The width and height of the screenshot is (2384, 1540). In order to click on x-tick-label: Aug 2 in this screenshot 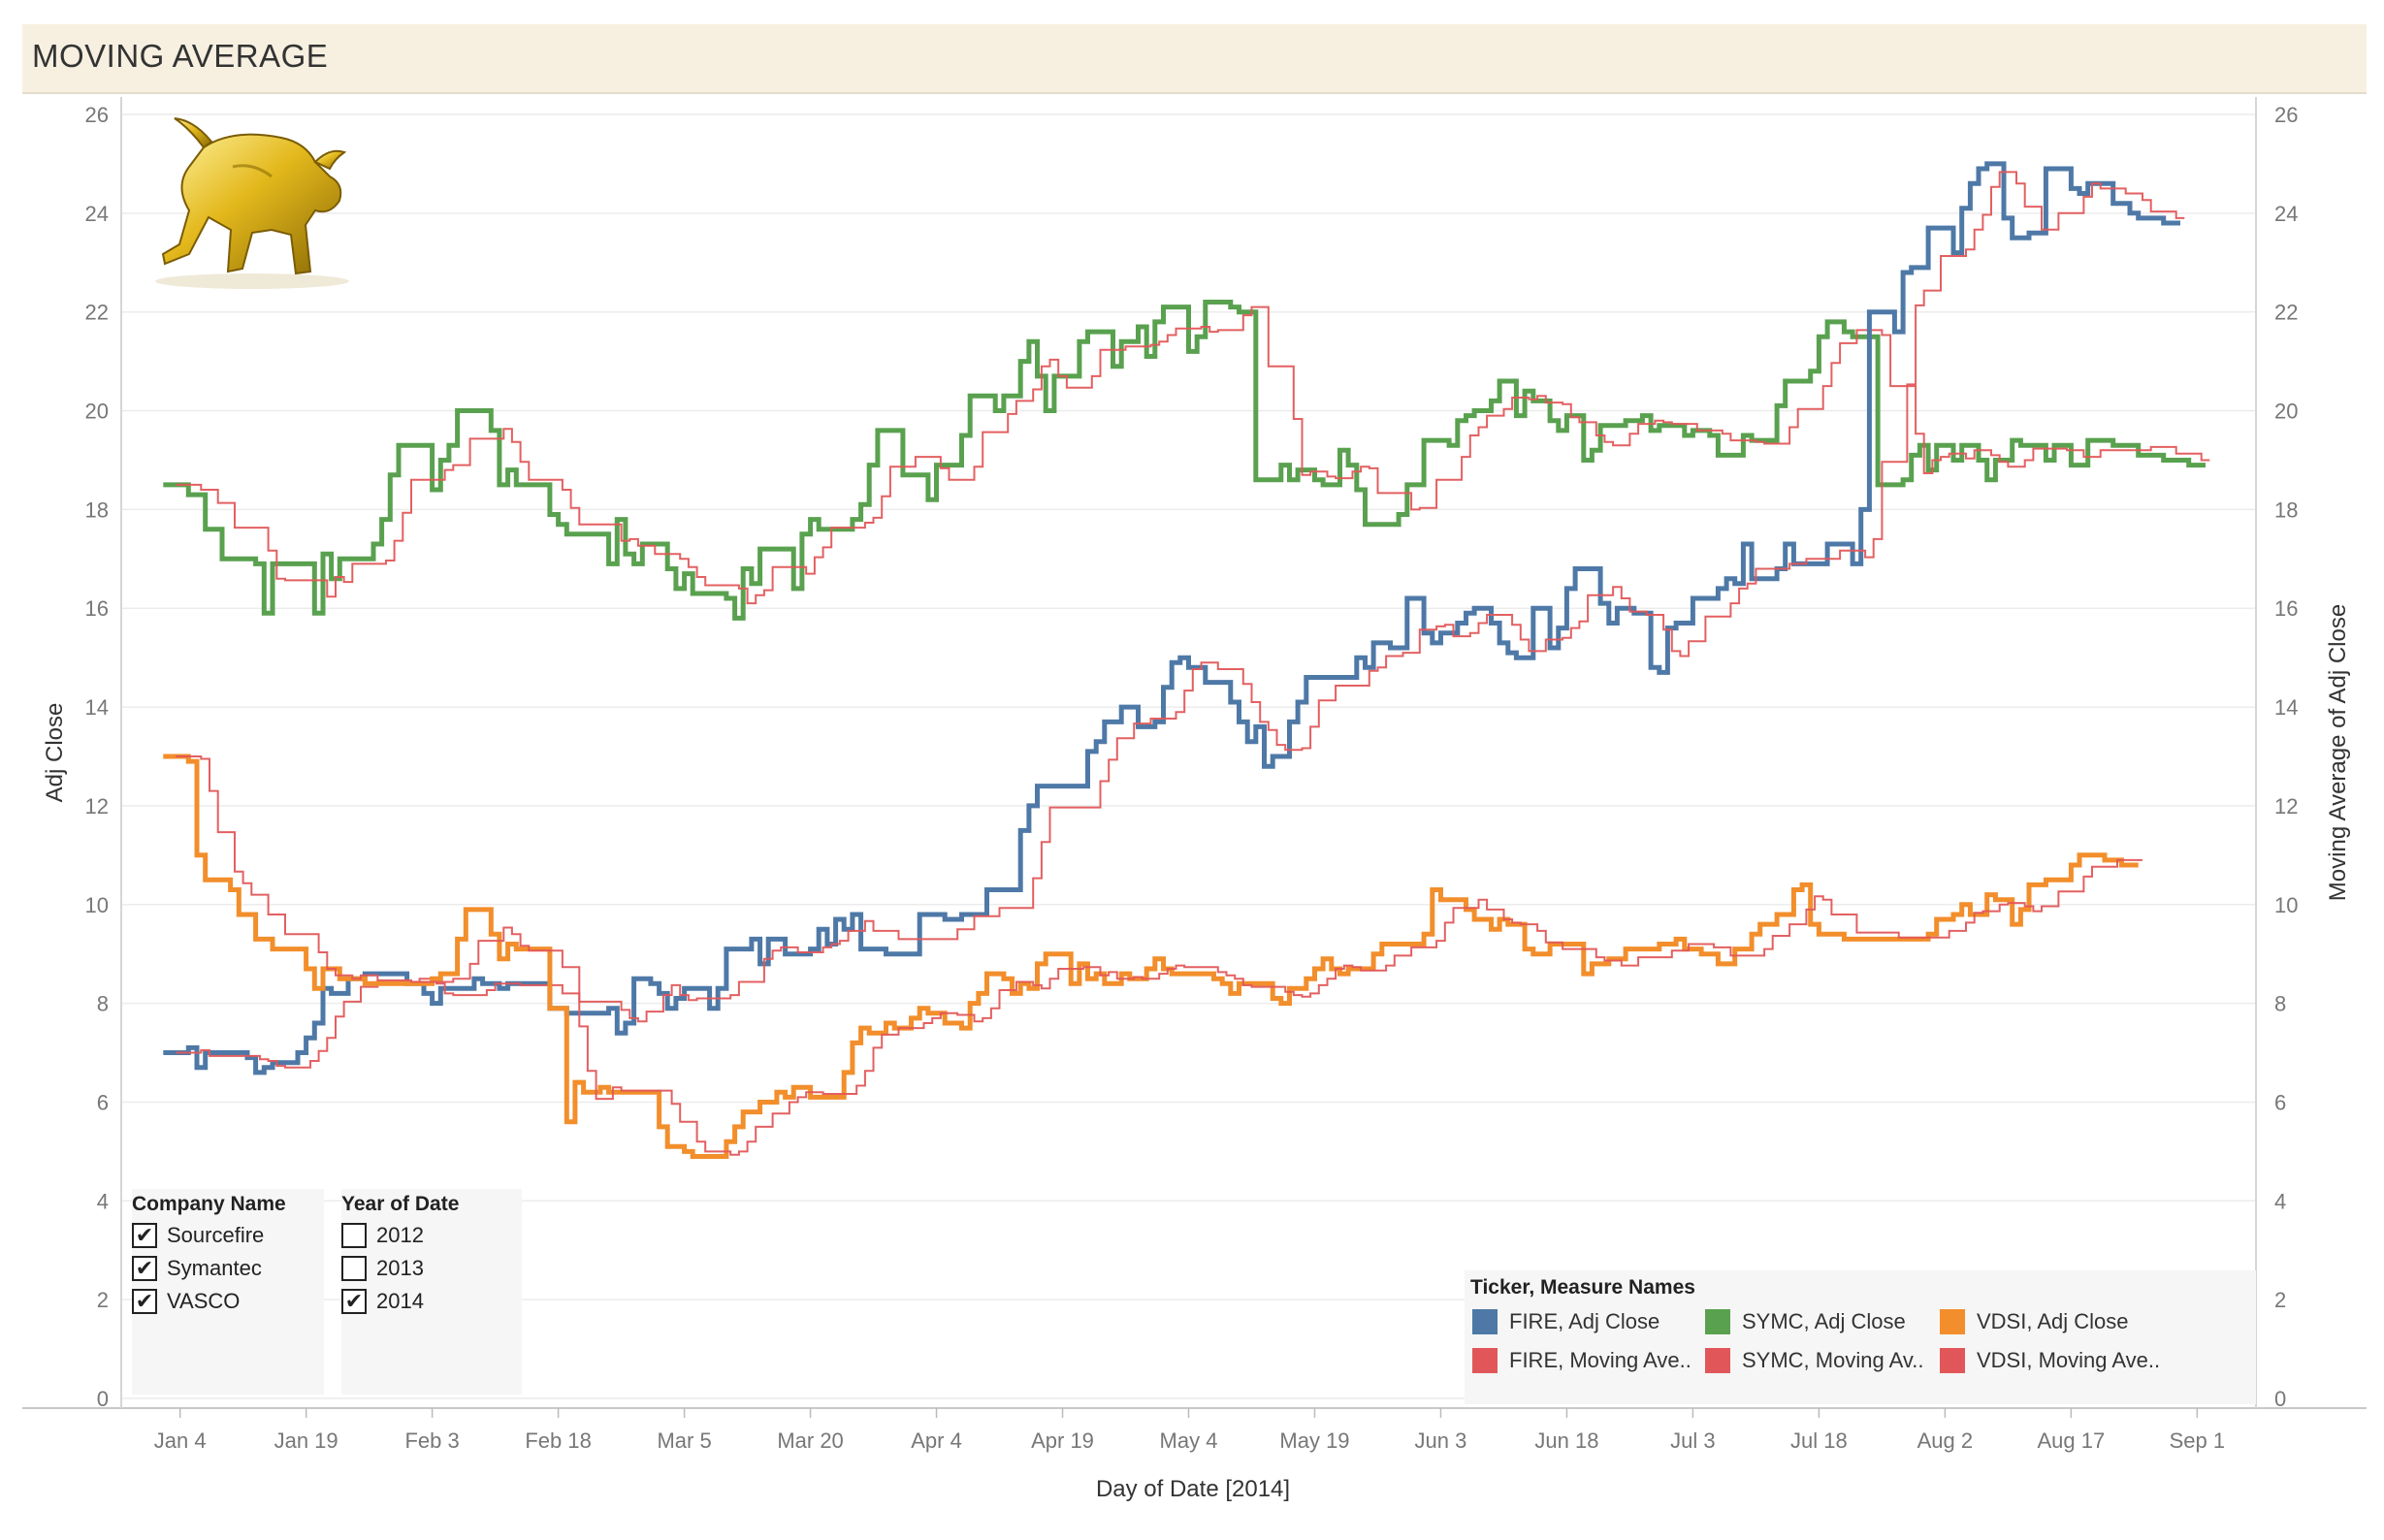, I will do `click(1945, 1440)`.